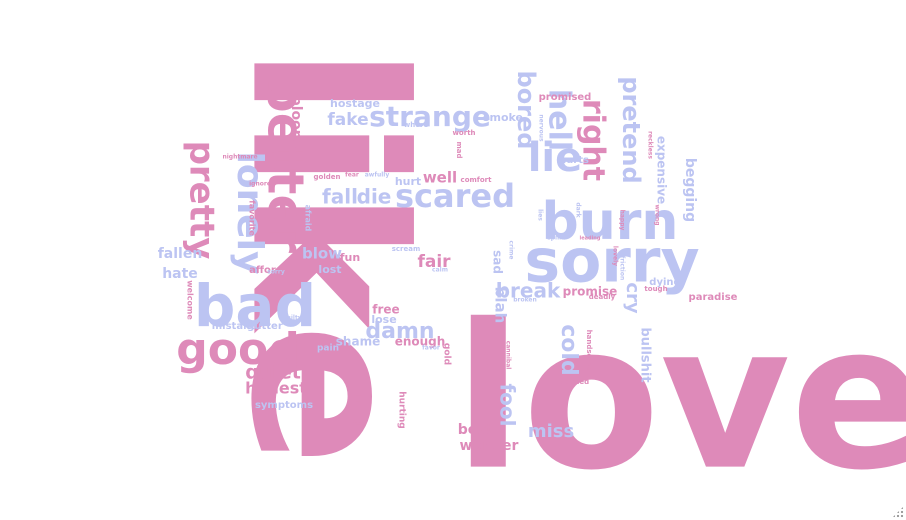  What do you see at coordinates (350, 257) in the screenshot?
I see `word-fun: fun` at bounding box center [350, 257].